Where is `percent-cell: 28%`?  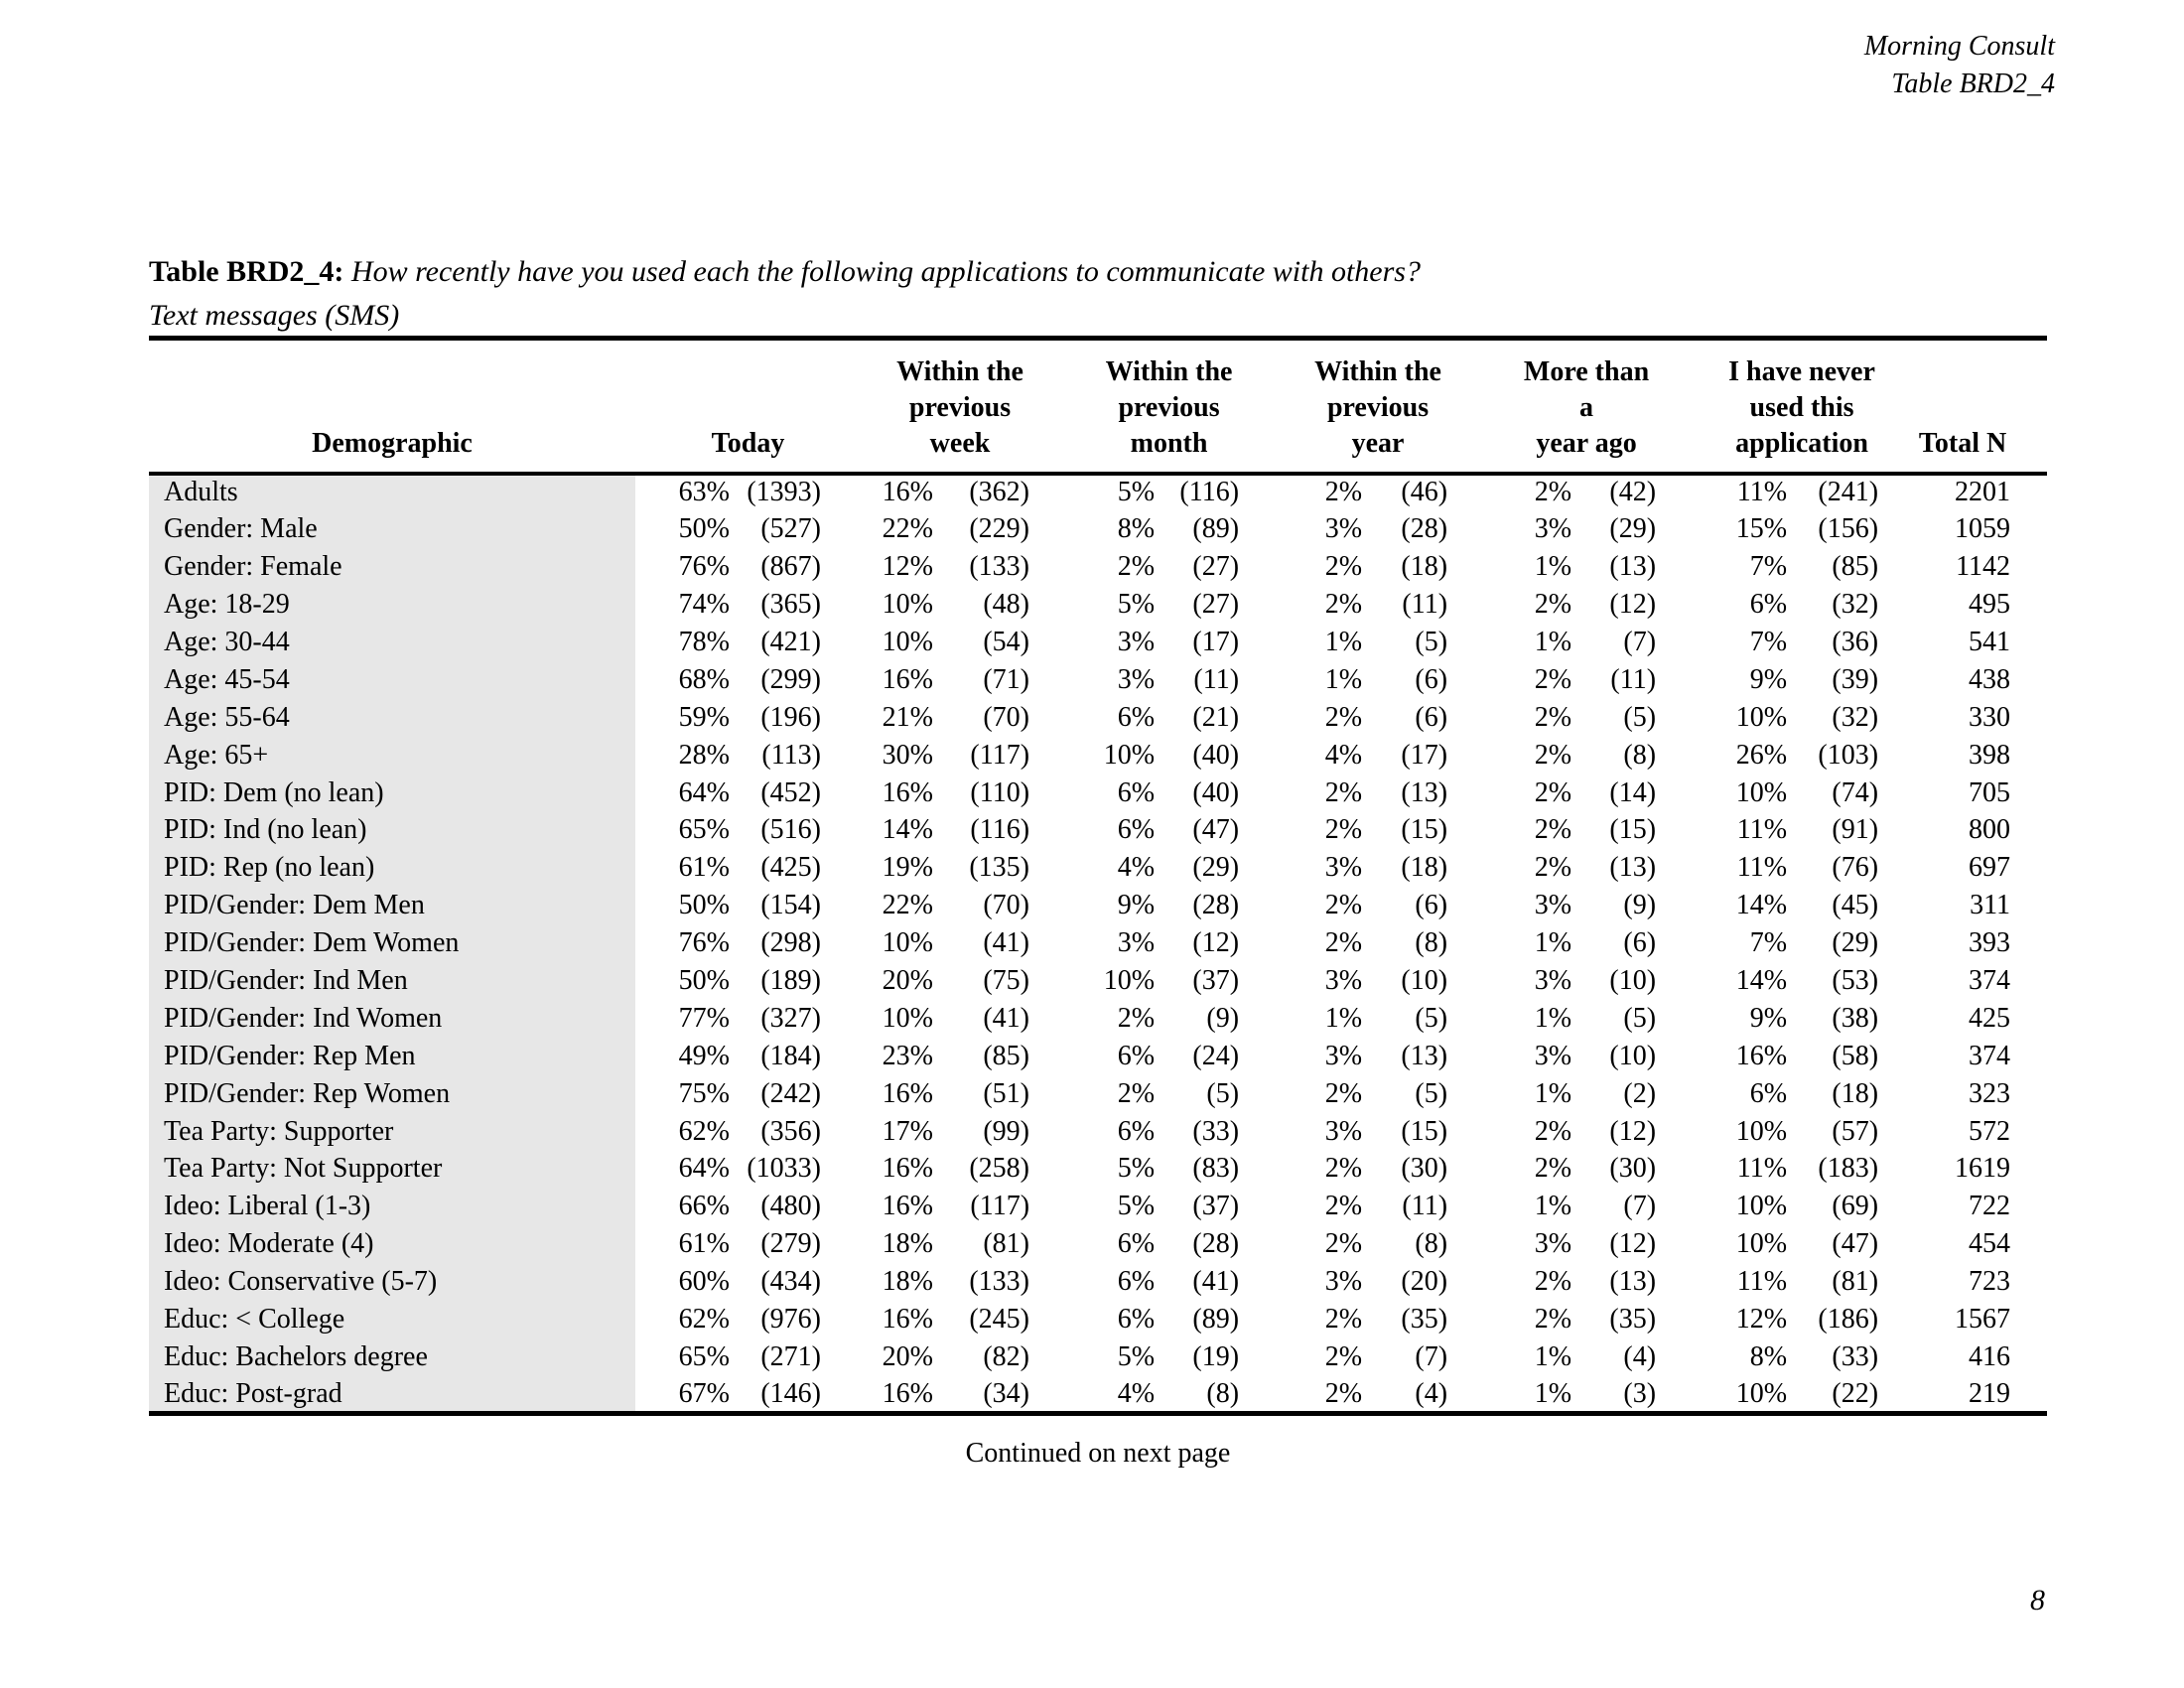
percent-cell: 28% is located at coordinates (704, 755).